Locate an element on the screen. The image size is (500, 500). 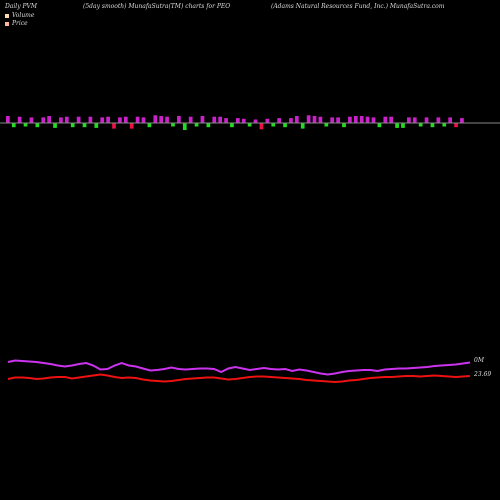
price-line is located at coordinates (239, 378).